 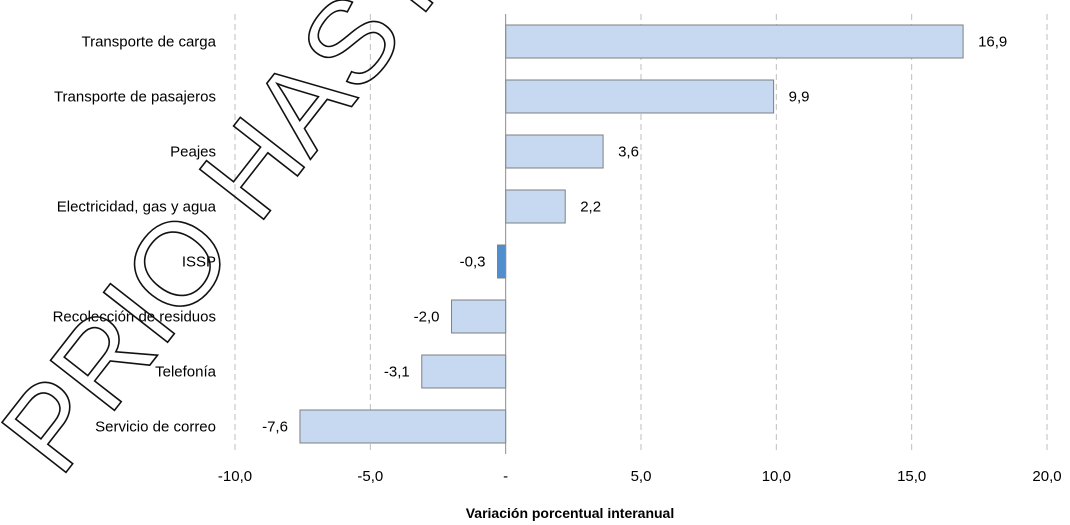 What do you see at coordinates (570, 513) in the screenshot?
I see `x-axis-title: Variación porcentual interanual` at bounding box center [570, 513].